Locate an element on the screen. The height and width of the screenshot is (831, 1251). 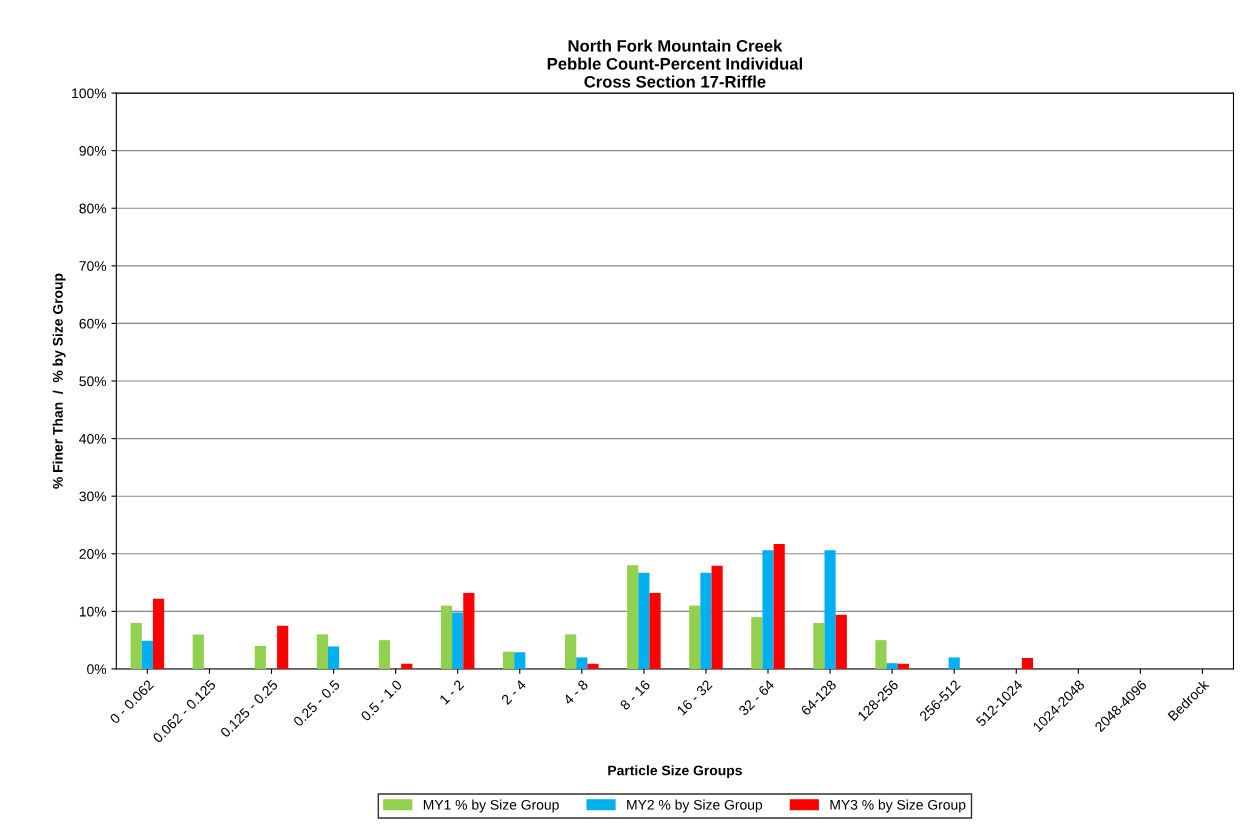
y-tick-label: 50% is located at coordinates (93, 381).